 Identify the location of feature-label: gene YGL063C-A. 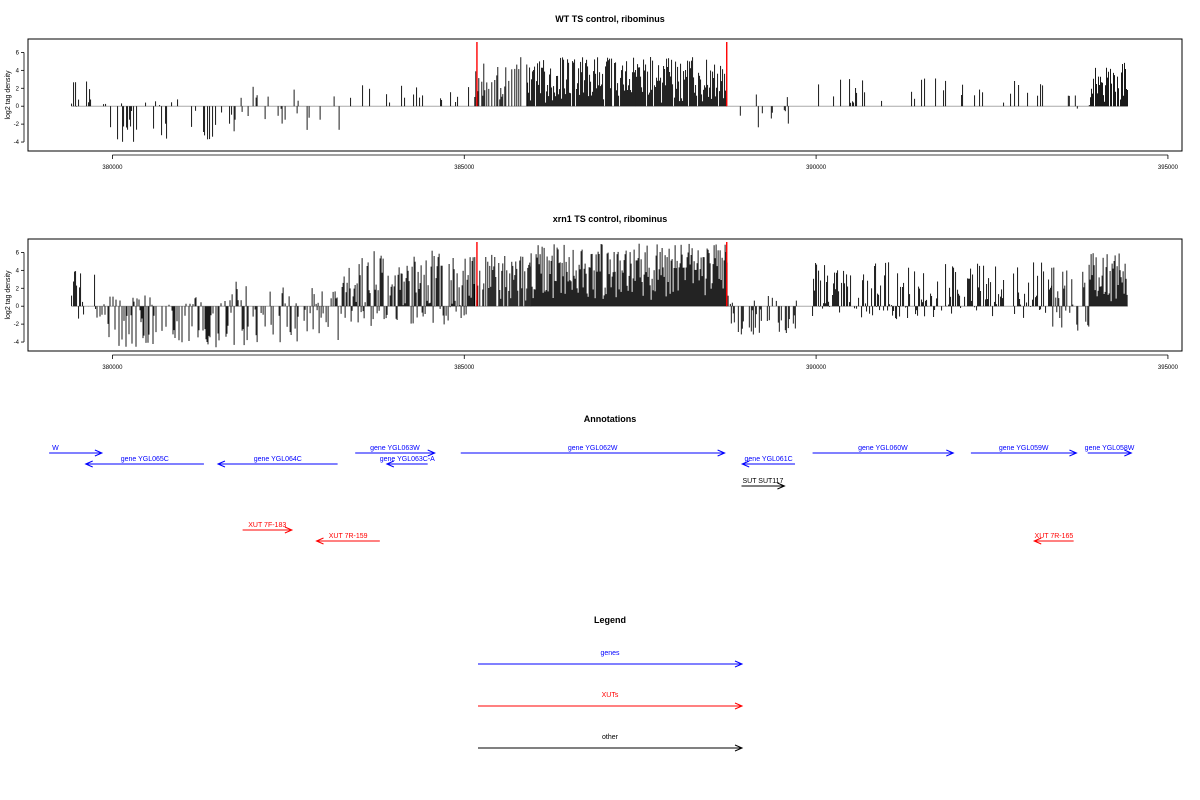
(407, 459).